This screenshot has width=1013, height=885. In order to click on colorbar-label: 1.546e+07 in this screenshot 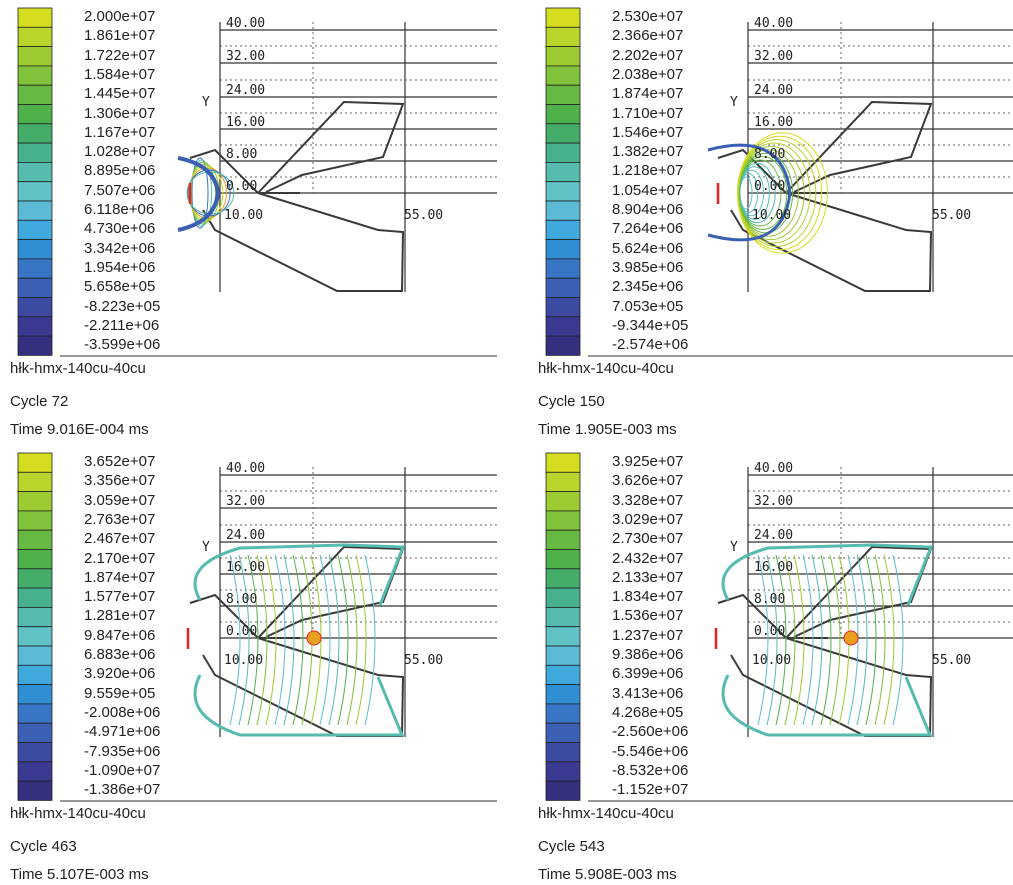, I will do `click(648, 132)`.